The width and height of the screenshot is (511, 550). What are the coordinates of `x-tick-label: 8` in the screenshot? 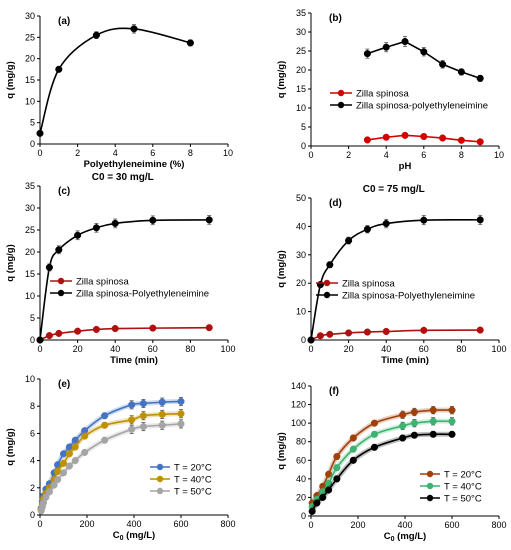 It's located at (190, 153).